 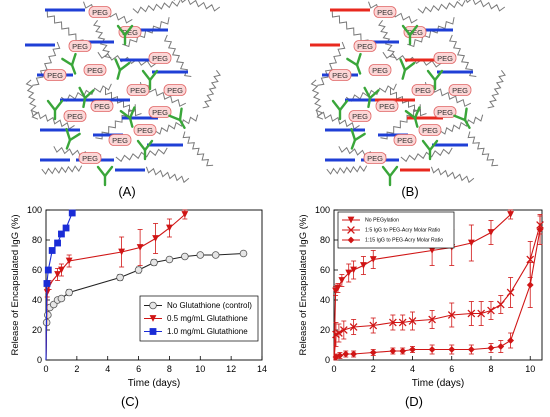 I want to click on legend-entry: 1:5 IgG to PEG-Acry Molar Ratio, so click(x=402, y=231).